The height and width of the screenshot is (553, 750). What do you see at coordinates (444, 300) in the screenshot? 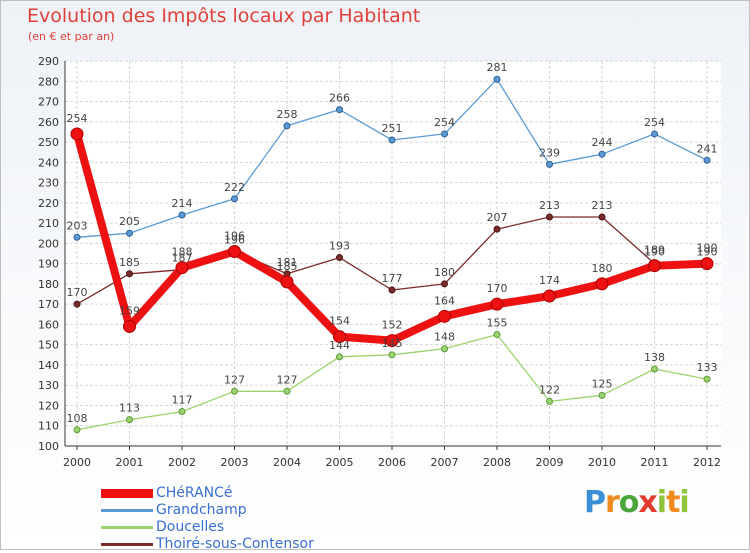
I see `data-label-cherance: 164` at bounding box center [444, 300].